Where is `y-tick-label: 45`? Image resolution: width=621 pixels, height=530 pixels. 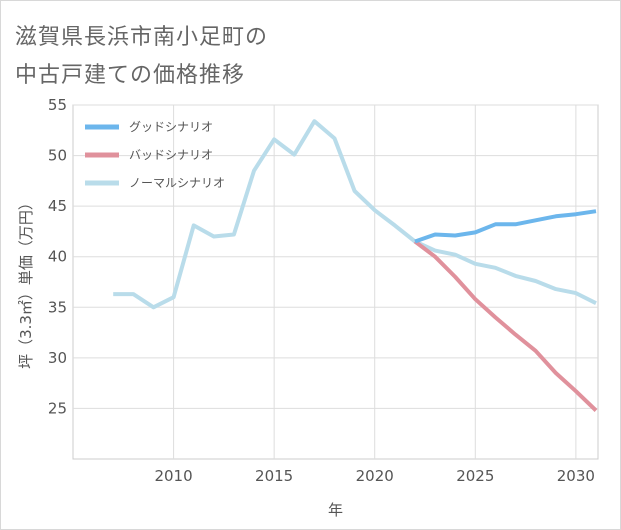 y-tick-label: 45 is located at coordinates (57, 206).